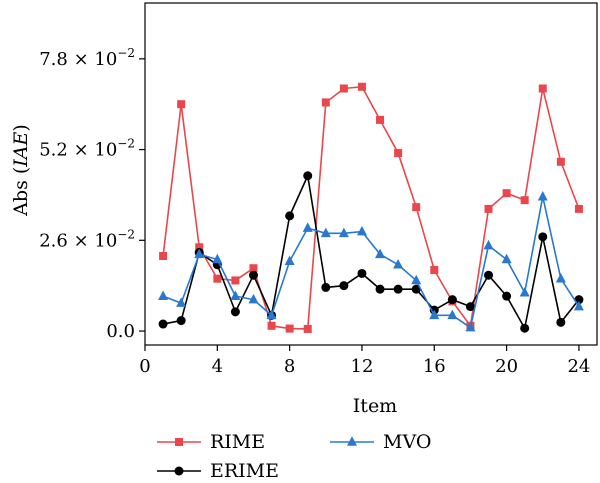 The width and height of the screenshot is (600, 483). I want to click on legend-marker-erime, so click(179, 471).